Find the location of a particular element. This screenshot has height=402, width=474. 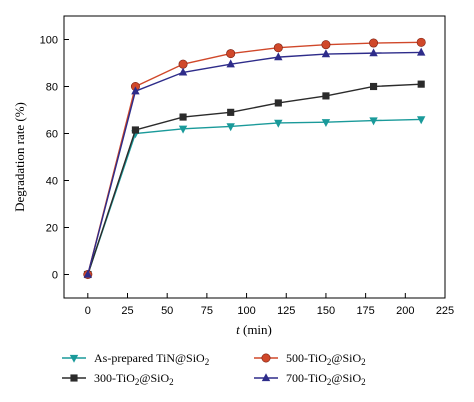

y-tick-label: 60 is located at coordinates (52, 135).